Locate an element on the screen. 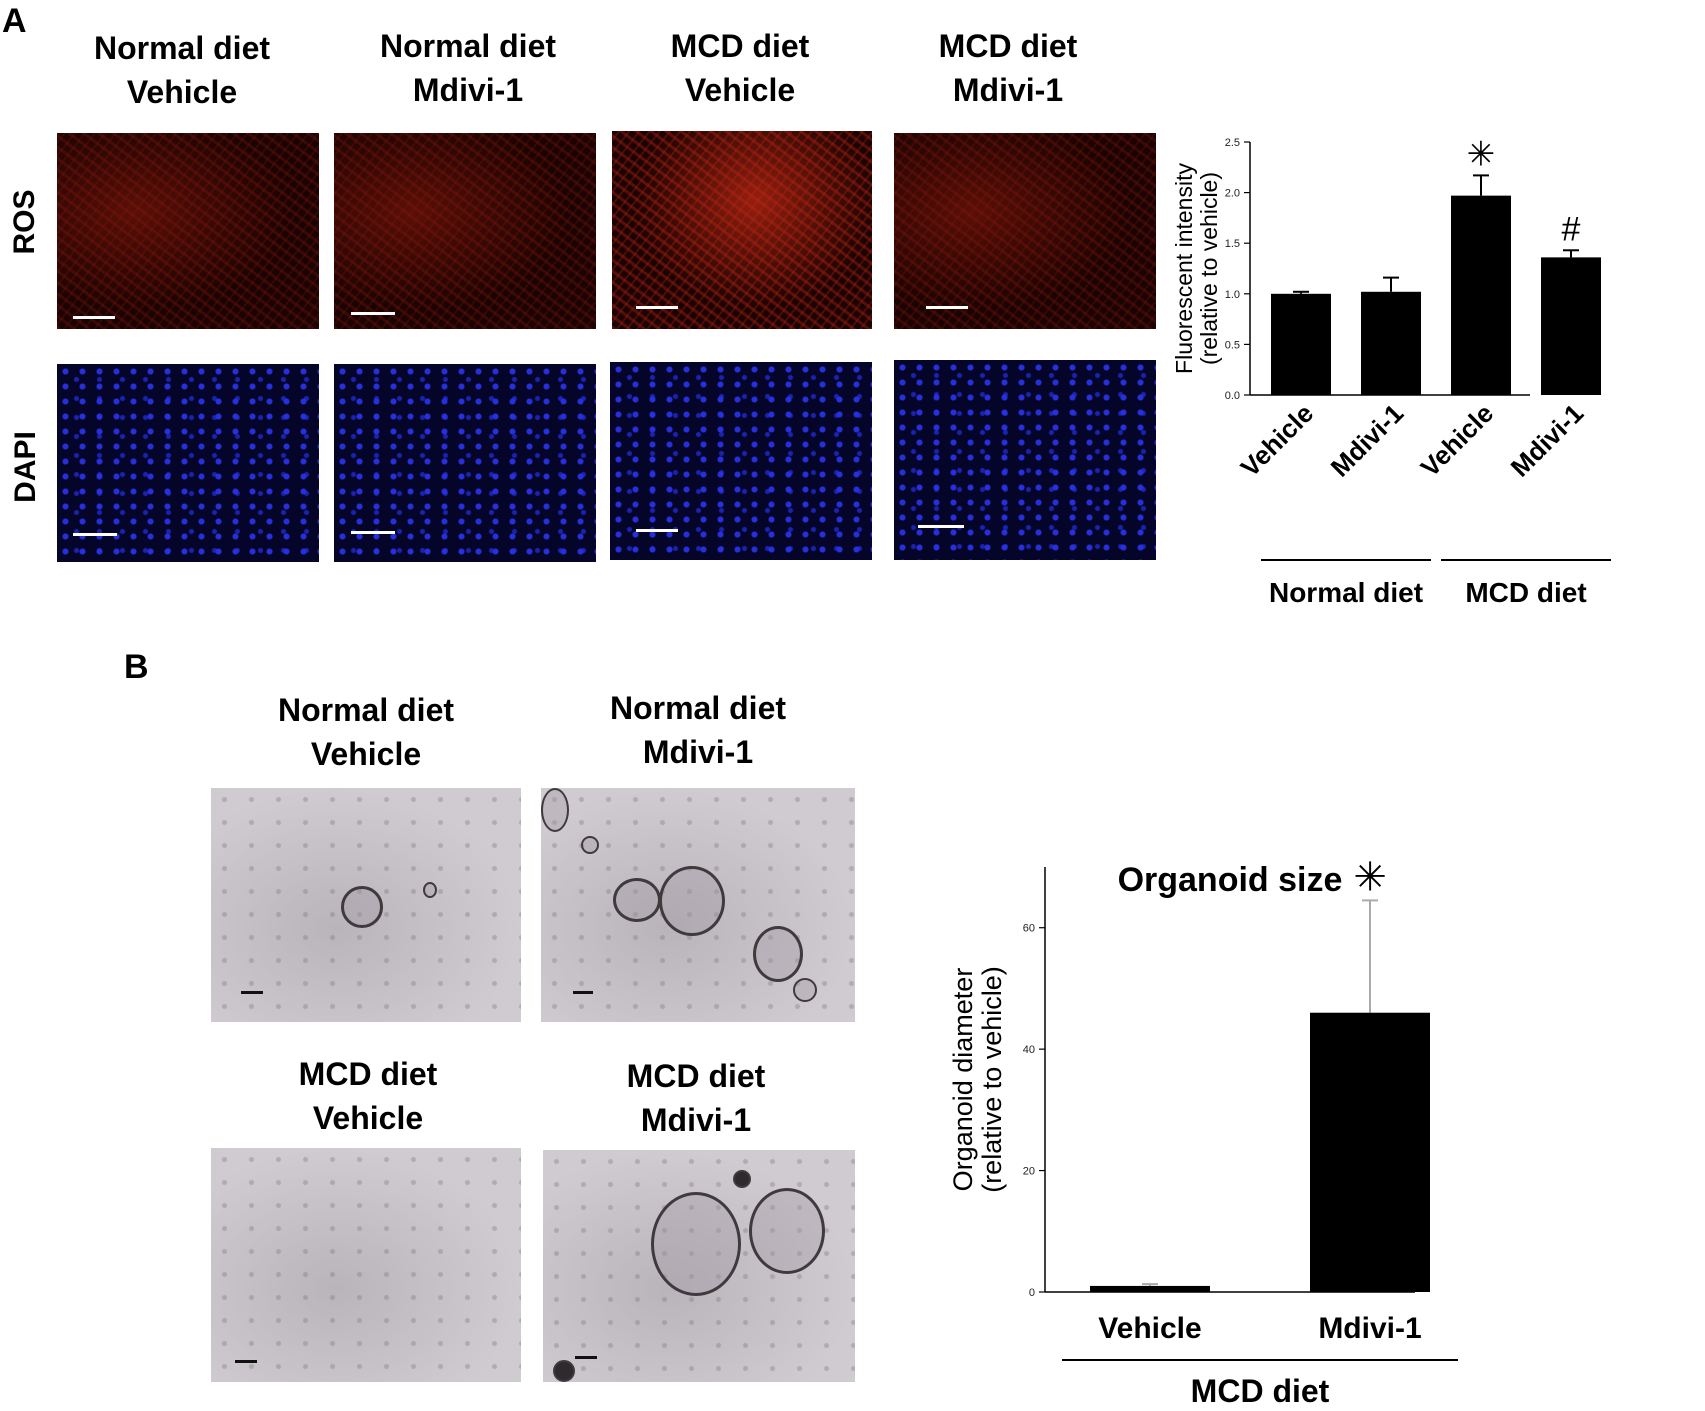  y-axis-label-line1: Organoid diameter is located at coordinates (963, 1080).